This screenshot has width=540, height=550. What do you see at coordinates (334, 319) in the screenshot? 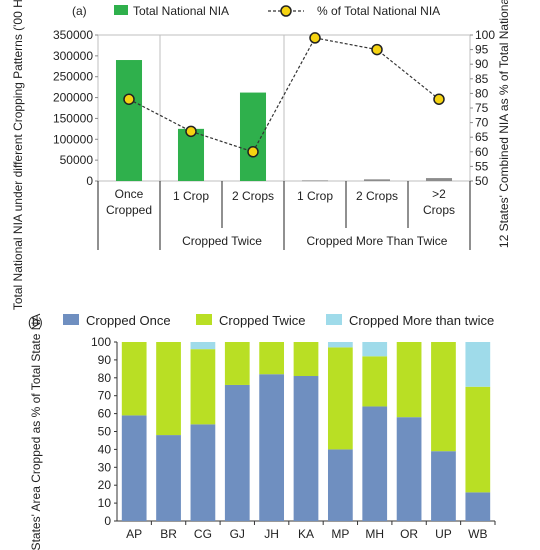
I see `legend-swatch-cropped-more` at bounding box center [334, 319].